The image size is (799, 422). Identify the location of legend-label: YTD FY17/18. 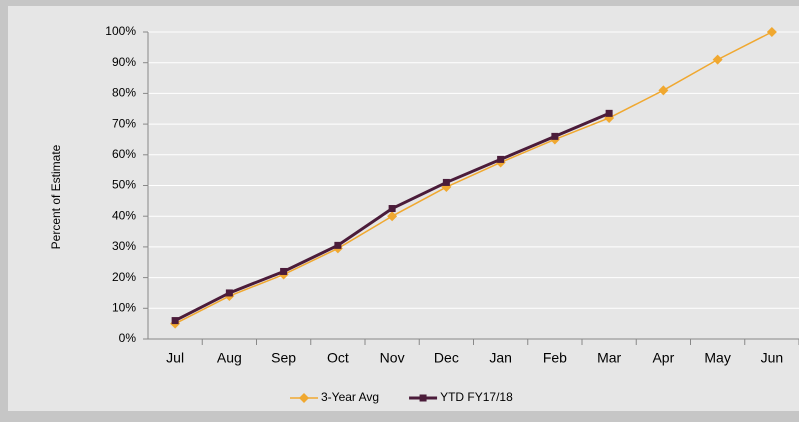
(476, 397).